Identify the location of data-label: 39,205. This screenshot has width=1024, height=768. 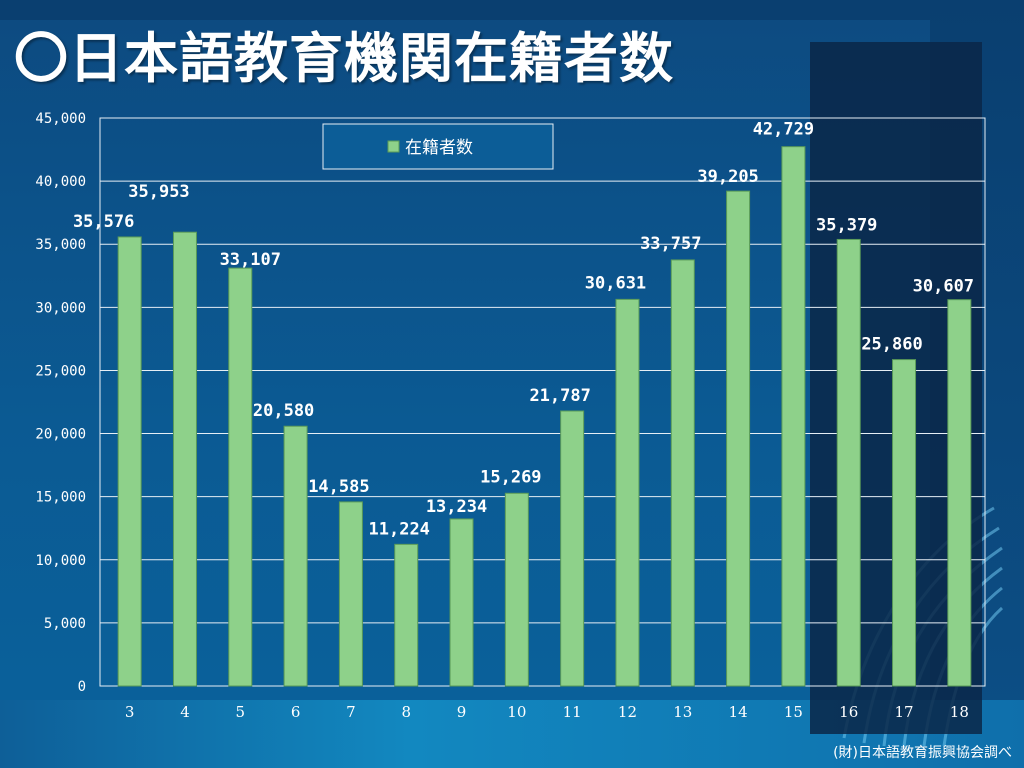
(727, 177).